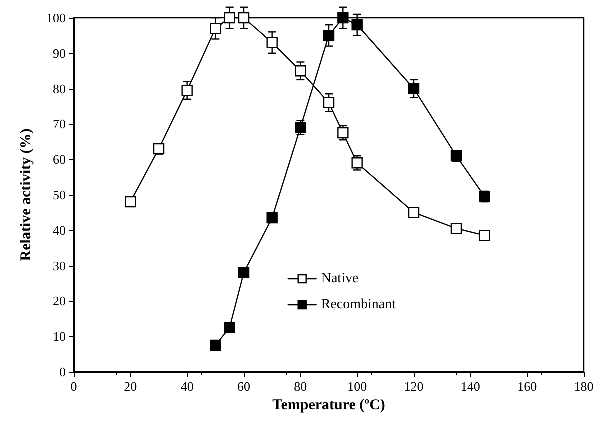  I want to click on legend-label: Recombinant, so click(358, 305).